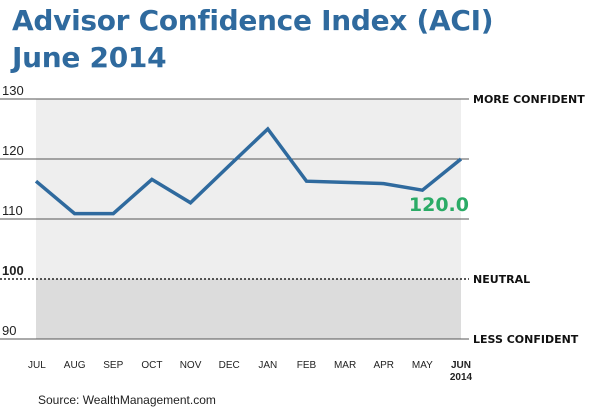 The image size is (595, 414). Describe the element at coordinates (439, 205) in the screenshot. I see `latest-value-label: 120.0` at that location.